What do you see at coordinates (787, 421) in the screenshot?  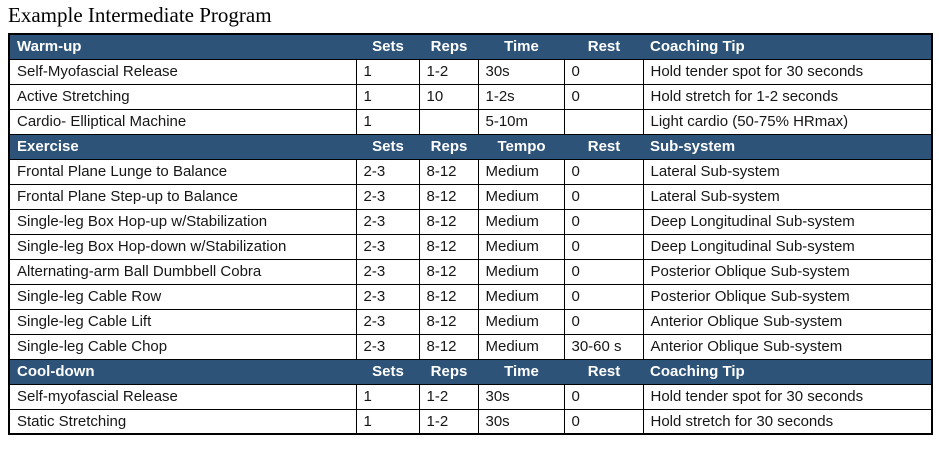 I see `value-cell: Hold stretch for 30 seconds` at bounding box center [787, 421].